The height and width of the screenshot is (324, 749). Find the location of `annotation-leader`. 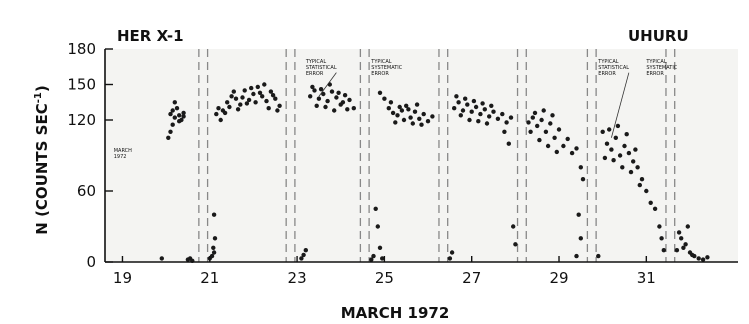

annotation-leader is located at coordinates (620, 105).